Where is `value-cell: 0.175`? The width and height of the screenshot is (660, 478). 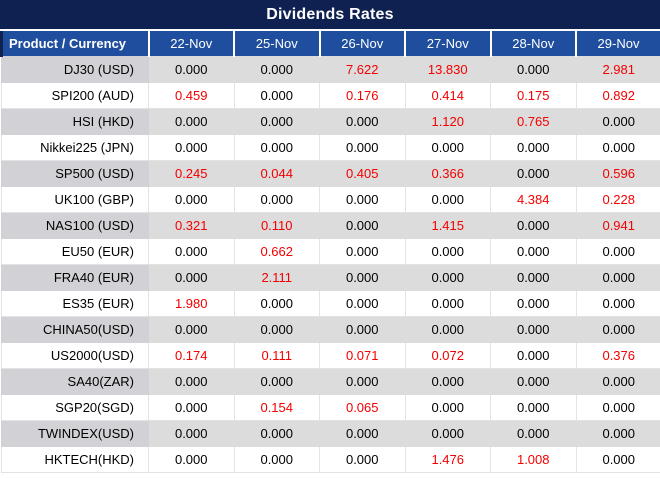 value-cell: 0.175 is located at coordinates (533, 95).